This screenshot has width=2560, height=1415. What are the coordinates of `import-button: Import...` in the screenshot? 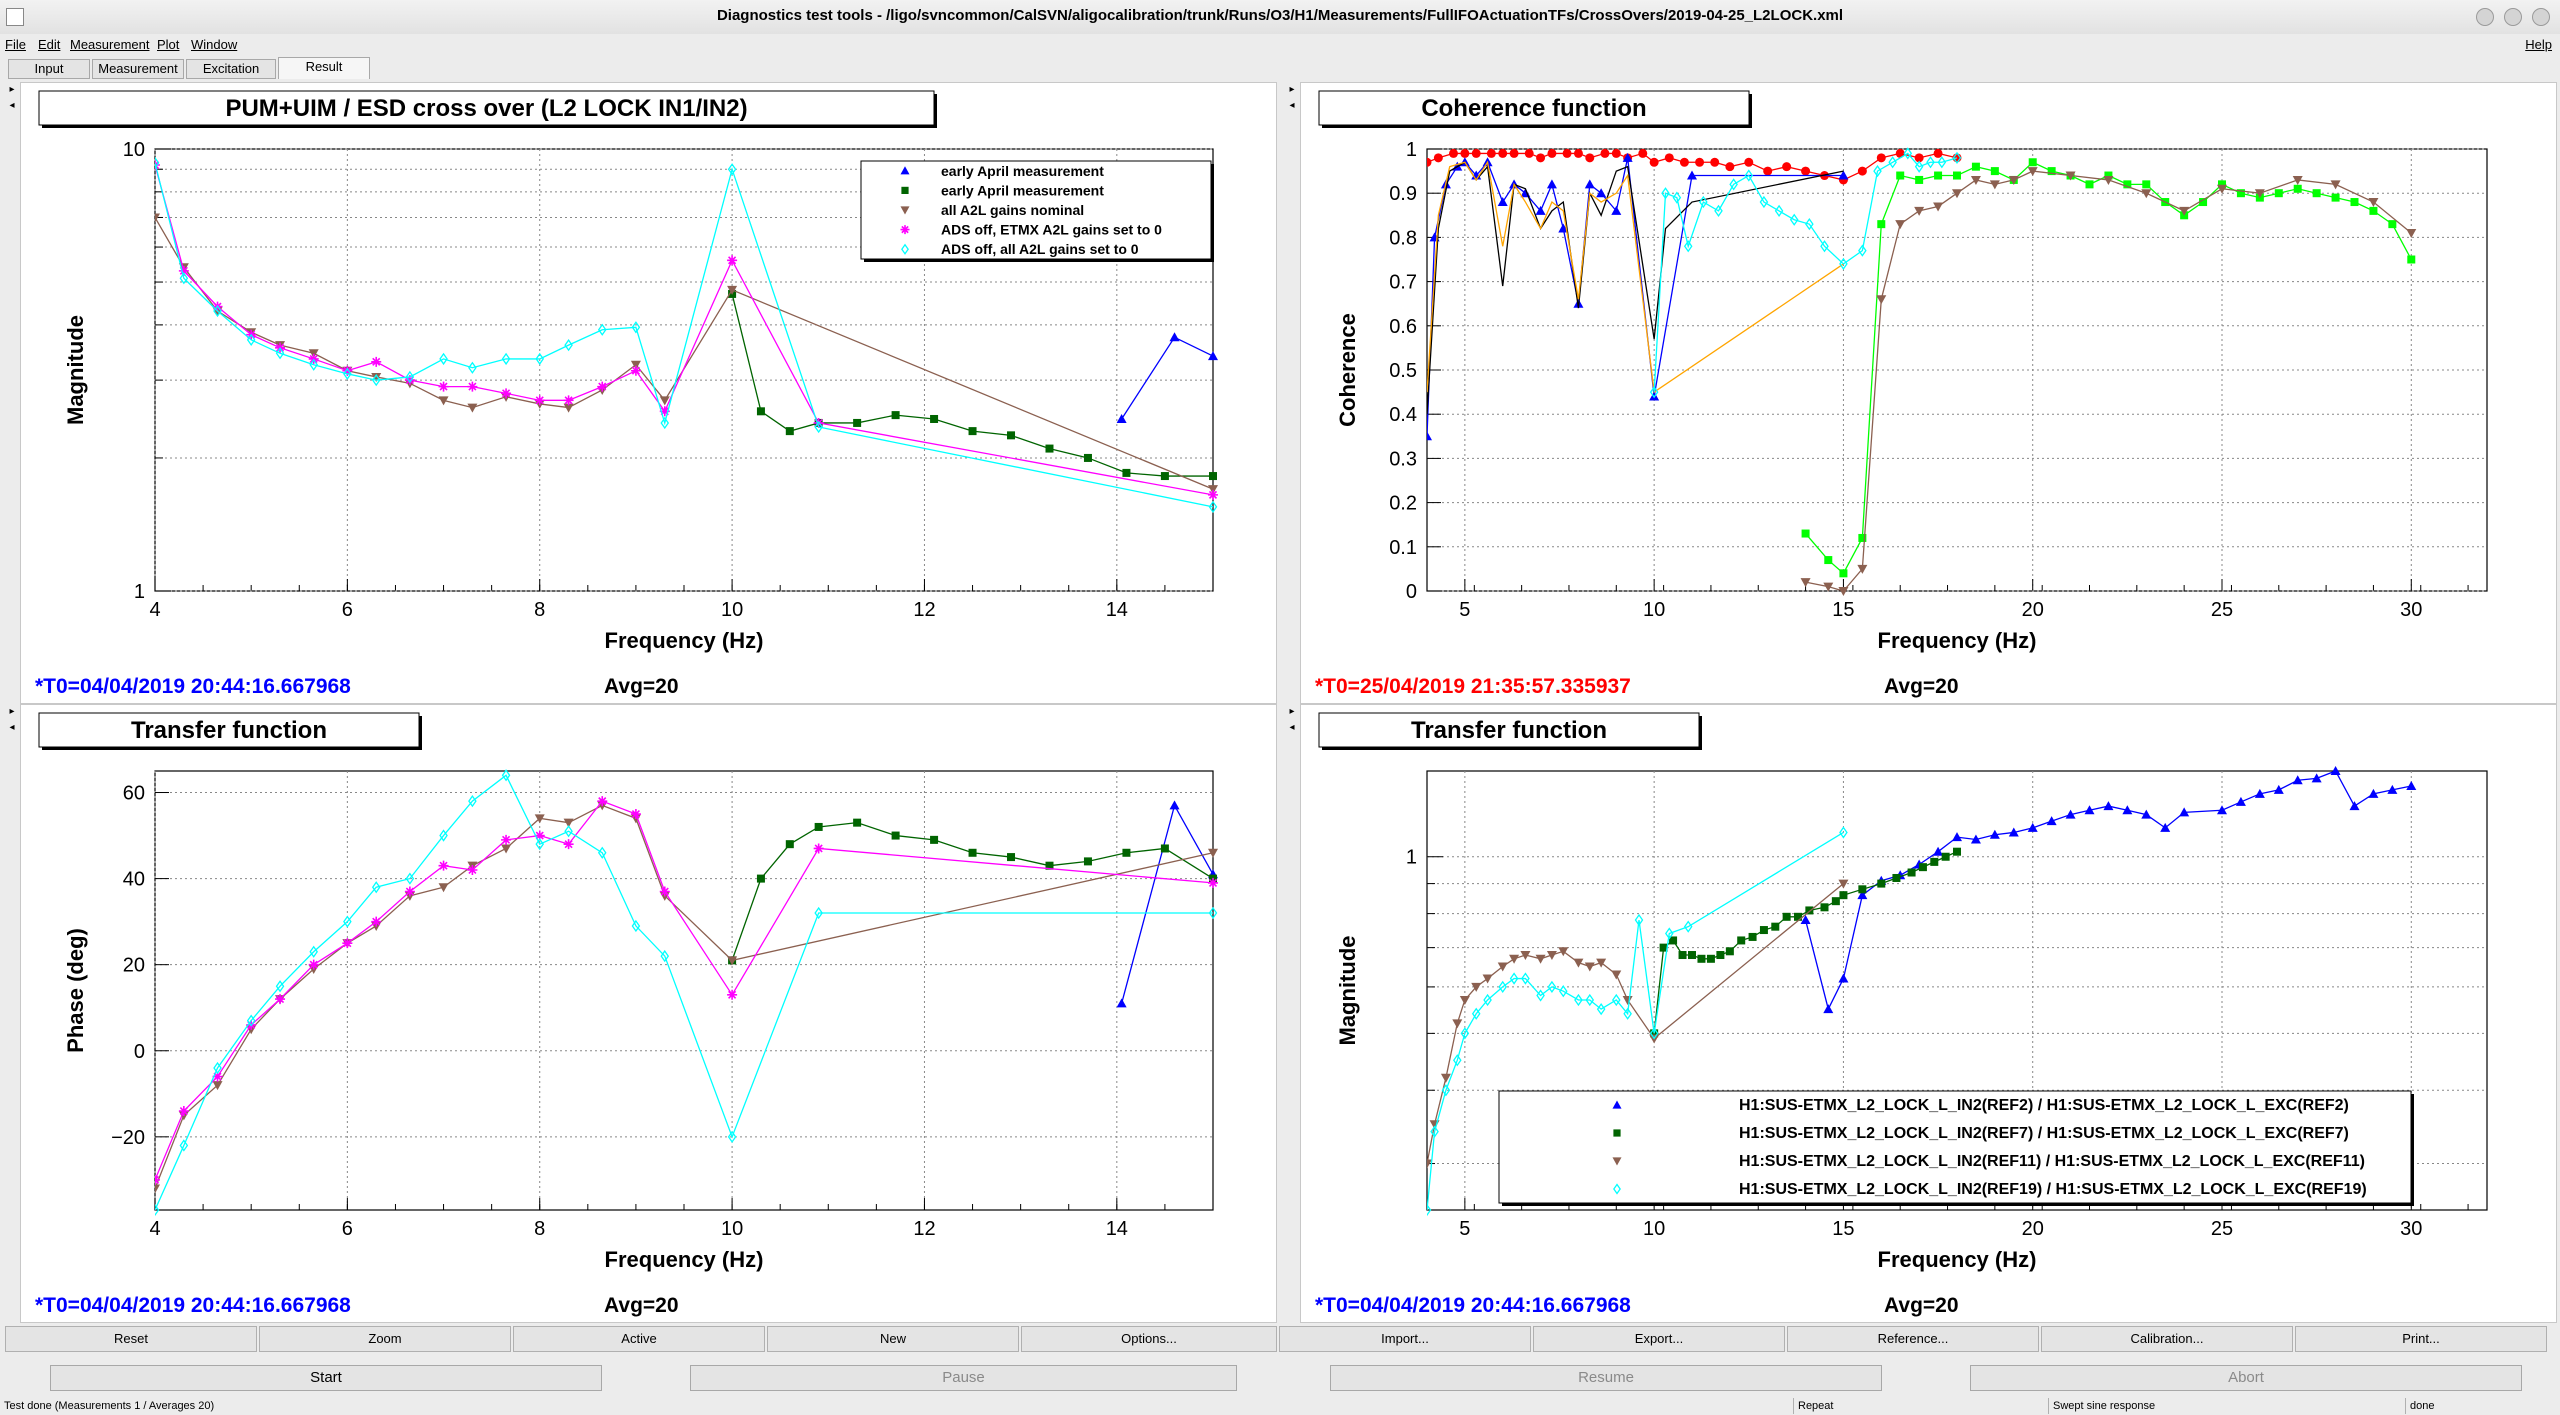 It's located at (1405, 1339).